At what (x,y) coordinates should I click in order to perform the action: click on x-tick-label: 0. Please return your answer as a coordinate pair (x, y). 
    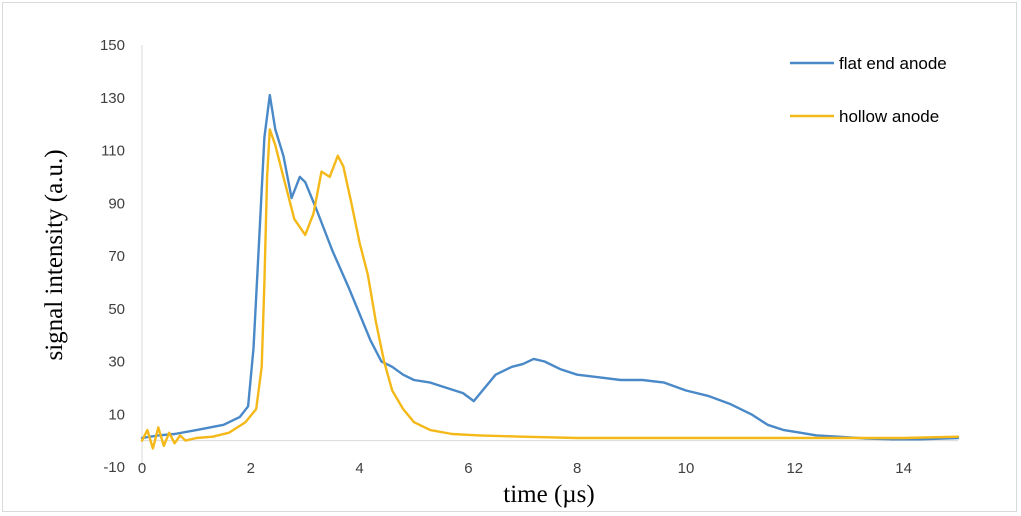
    Looking at the image, I should click on (142, 468).